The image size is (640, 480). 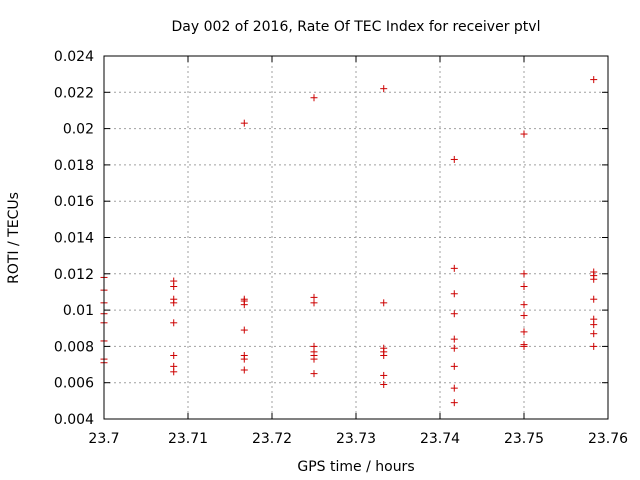 What do you see at coordinates (74, 384) in the screenshot?
I see `y-tick-label: 0.006` at bounding box center [74, 384].